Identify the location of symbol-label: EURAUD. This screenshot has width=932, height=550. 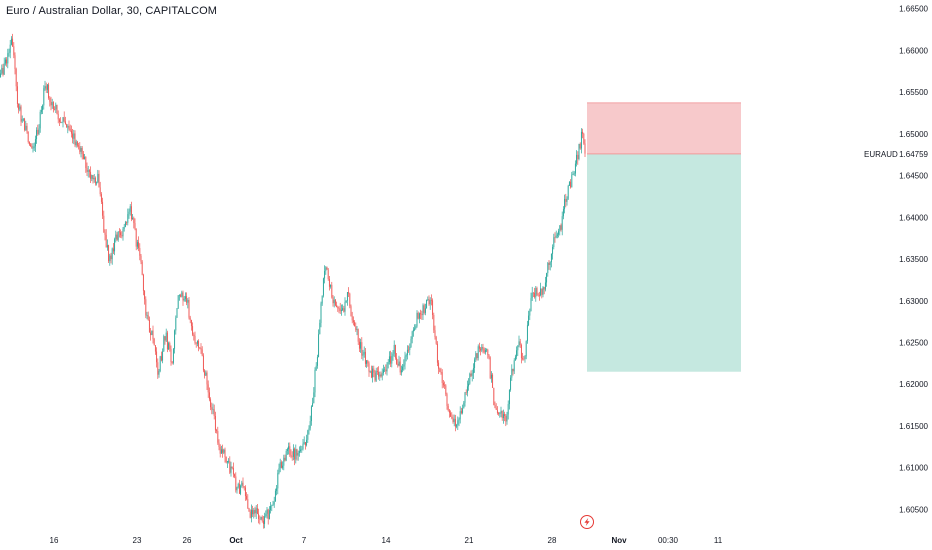
(881, 154).